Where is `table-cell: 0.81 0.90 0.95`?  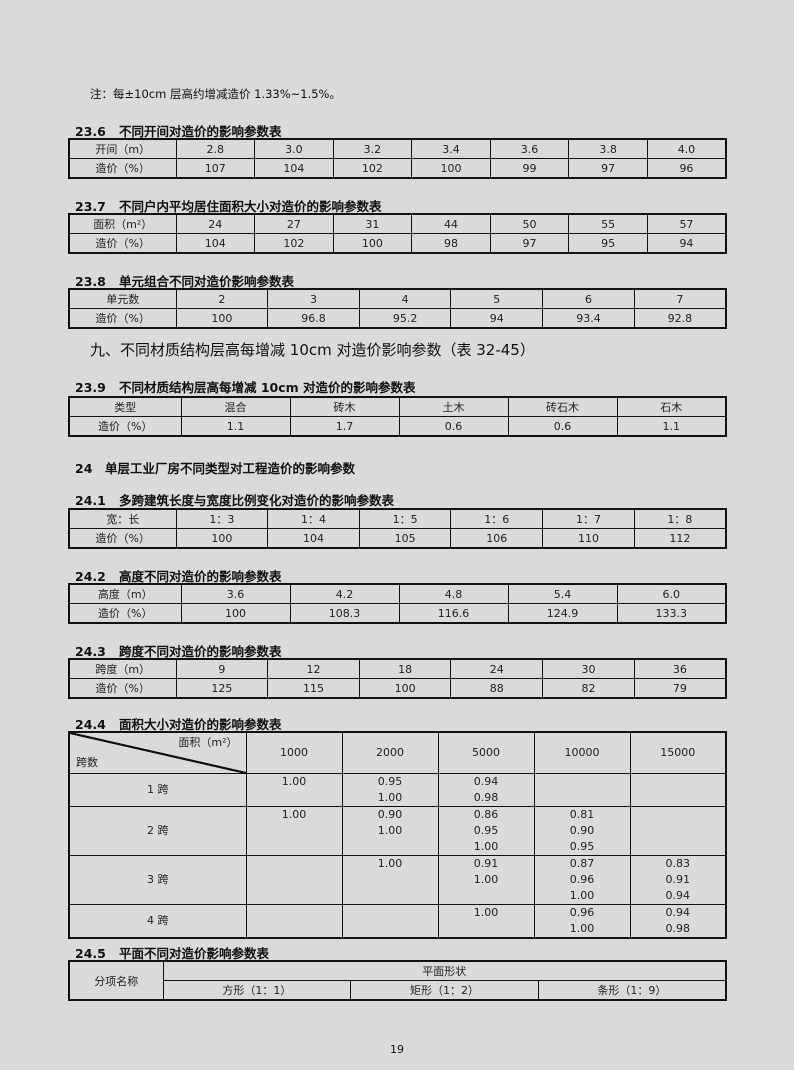
table-cell: 0.81 0.90 0.95 is located at coordinates (582, 831).